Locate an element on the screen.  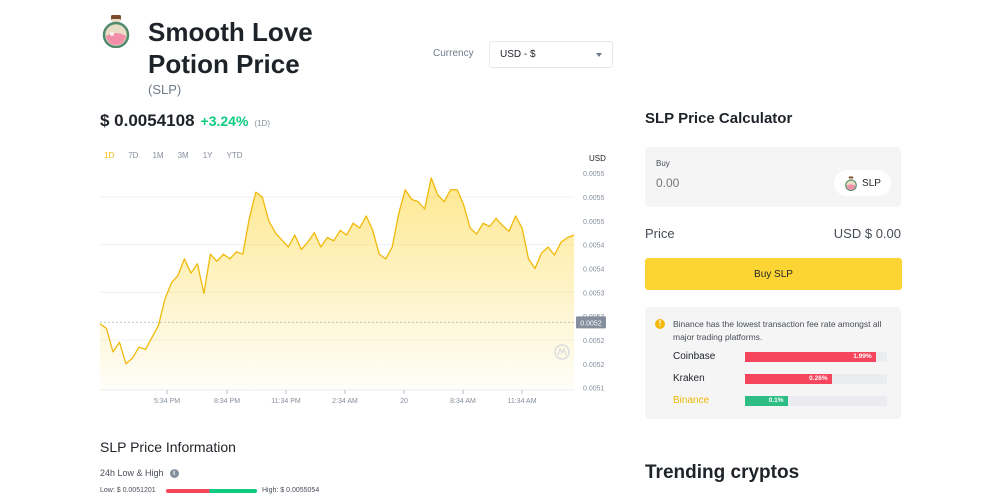
buy-amount-box: Buy SLP is located at coordinates (773, 177).